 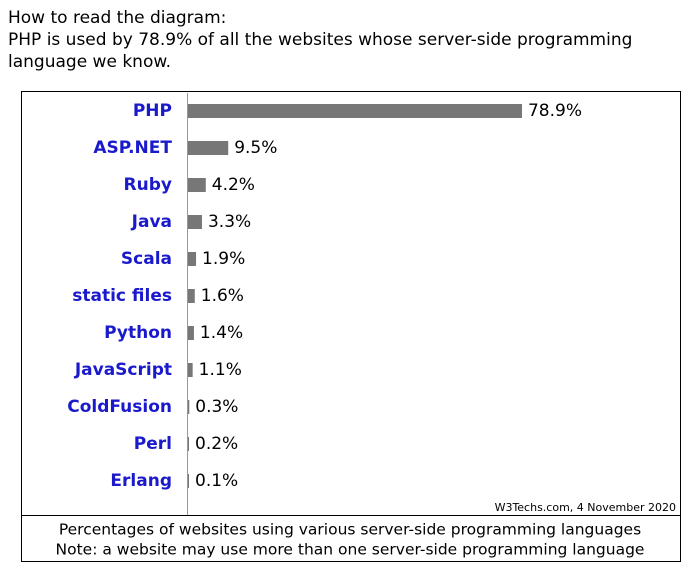 What do you see at coordinates (141, 481) in the screenshot?
I see `category-label: Erlang` at bounding box center [141, 481].